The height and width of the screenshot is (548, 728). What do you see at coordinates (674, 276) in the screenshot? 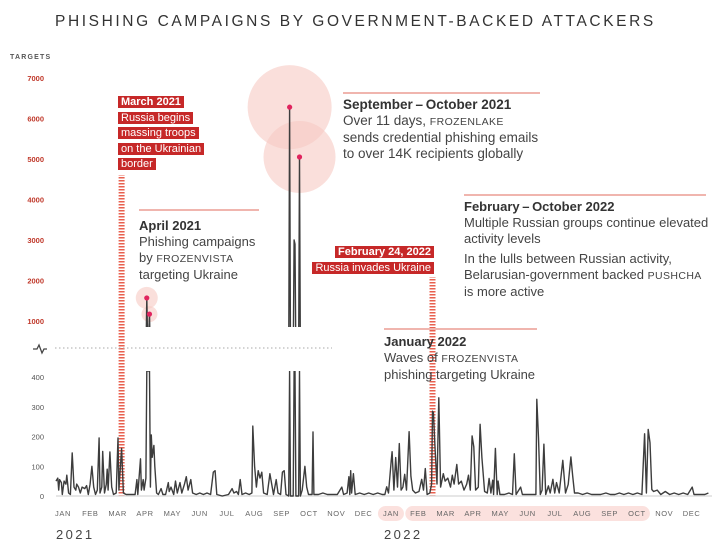
I see `actor-name: PUSHCHA` at bounding box center [674, 276].